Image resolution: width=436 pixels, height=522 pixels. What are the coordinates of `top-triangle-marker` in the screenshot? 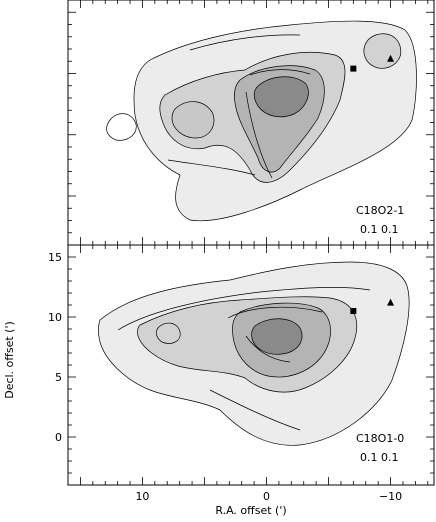 It's located at (391, 58).